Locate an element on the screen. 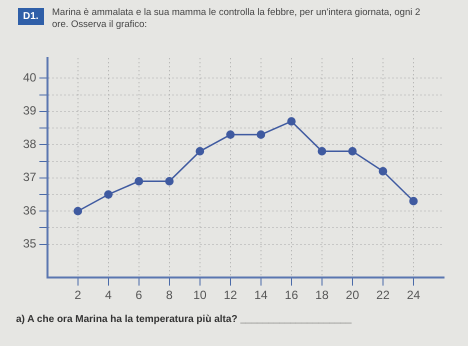 The height and width of the screenshot is (346, 468). chart-title: Marina è ammalata e la sua mamma le controlla la febbre, per un'intera giornata, ogni 2 ore. Osserva il grafico: is located at coordinates (237, 19).